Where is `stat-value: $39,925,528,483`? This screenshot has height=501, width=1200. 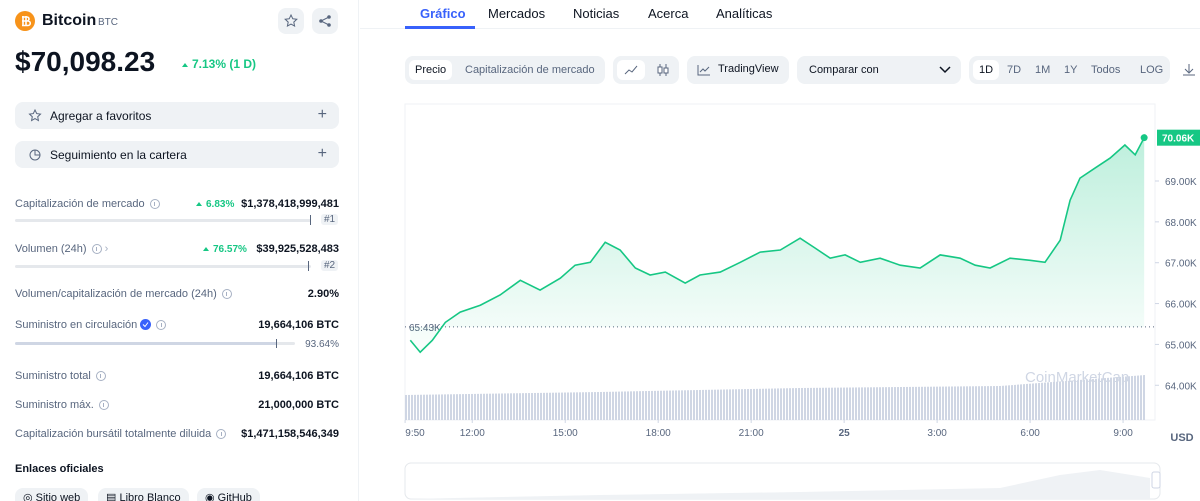 stat-value: $39,925,528,483 is located at coordinates (297, 249).